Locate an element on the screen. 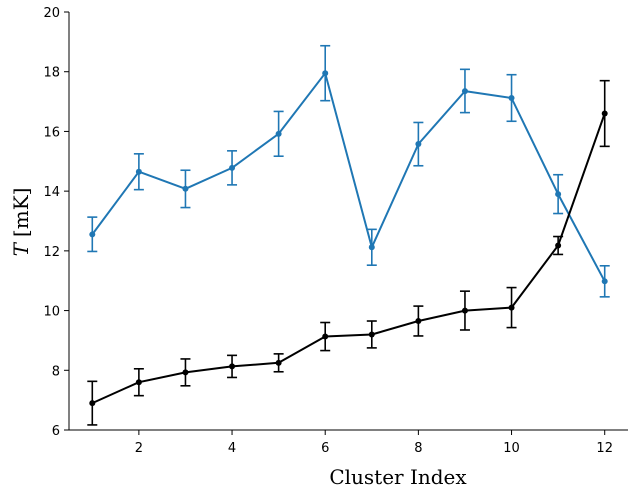 The width and height of the screenshot is (629, 489). x-tick-label: 8 is located at coordinates (418, 448).